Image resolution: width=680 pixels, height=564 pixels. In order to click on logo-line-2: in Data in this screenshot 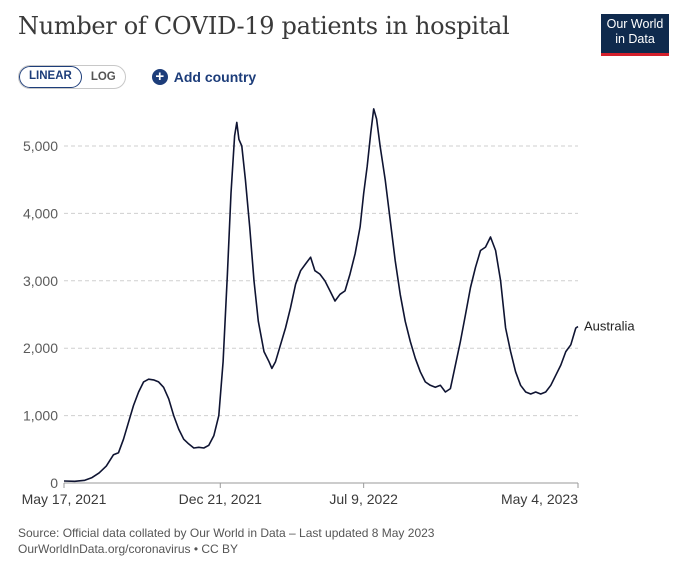, I will do `click(635, 39)`.